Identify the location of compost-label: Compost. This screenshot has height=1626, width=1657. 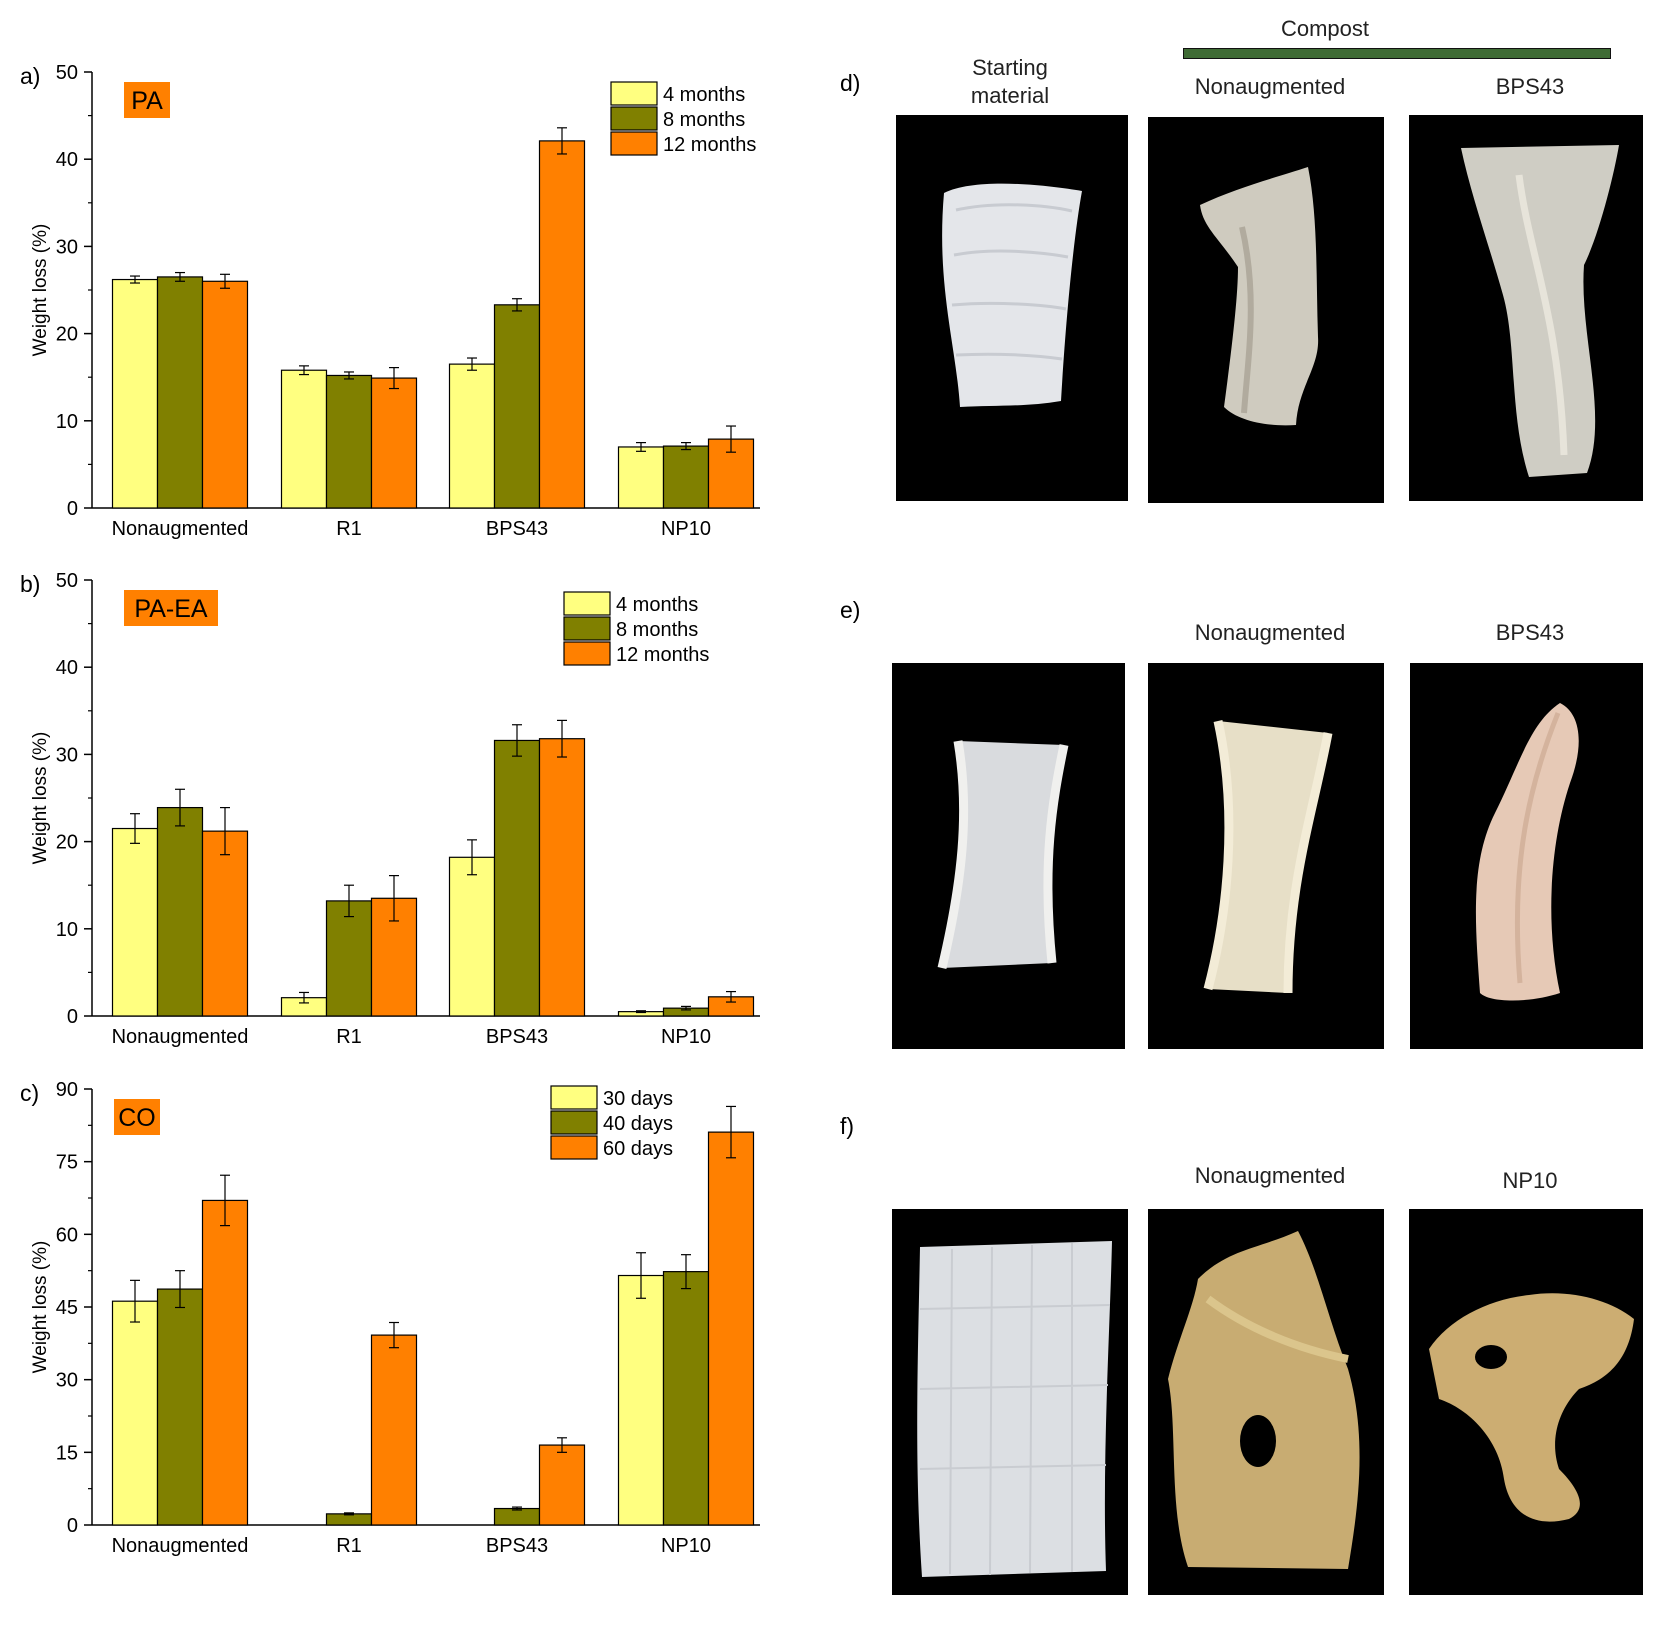
(1325, 28).